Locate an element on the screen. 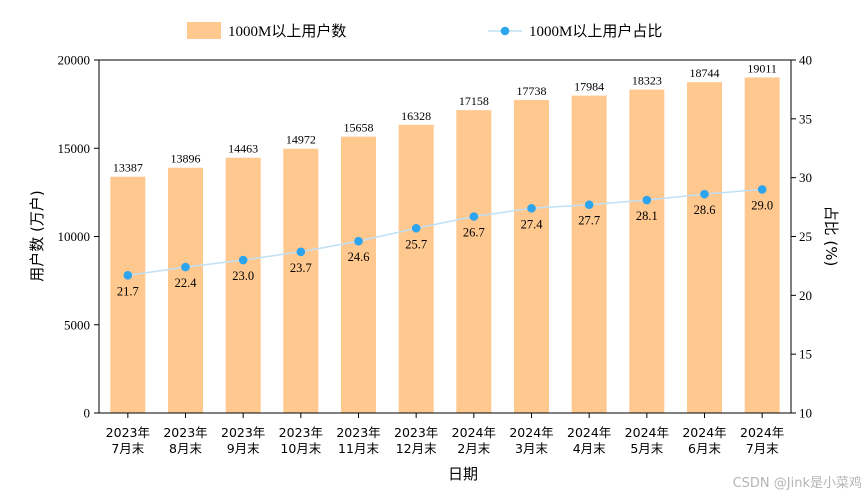 The height and width of the screenshot is (498, 868). y2-tick-label: 15 is located at coordinates (805, 354).